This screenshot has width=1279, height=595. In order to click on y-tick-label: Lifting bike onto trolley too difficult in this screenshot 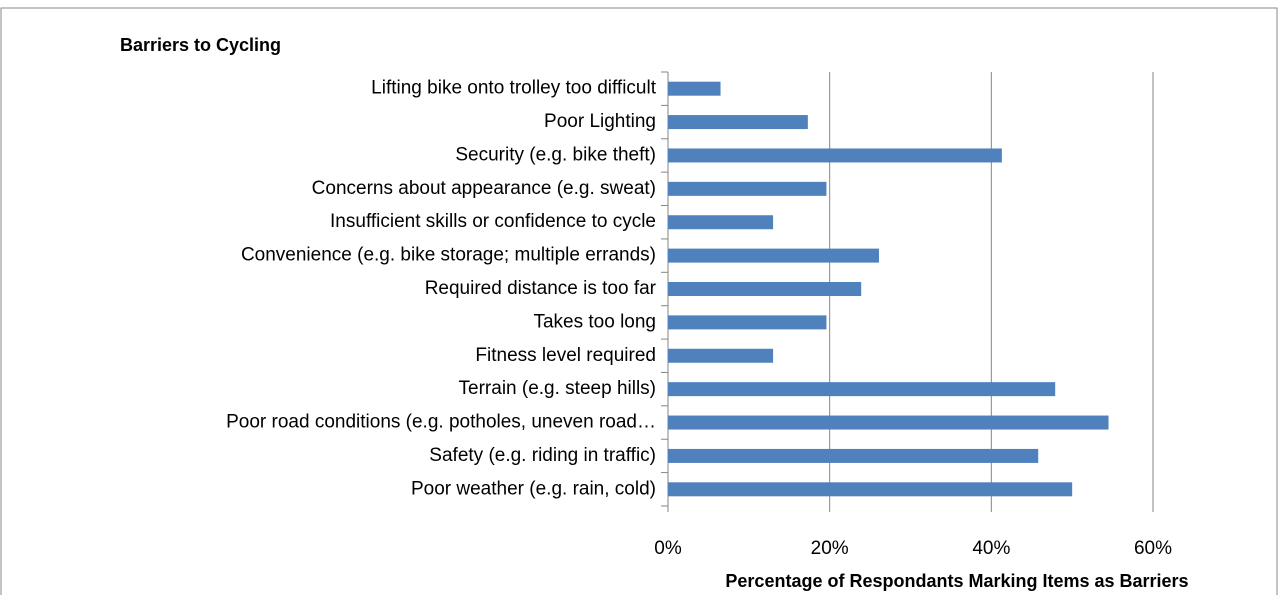, I will do `click(514, 88)`.